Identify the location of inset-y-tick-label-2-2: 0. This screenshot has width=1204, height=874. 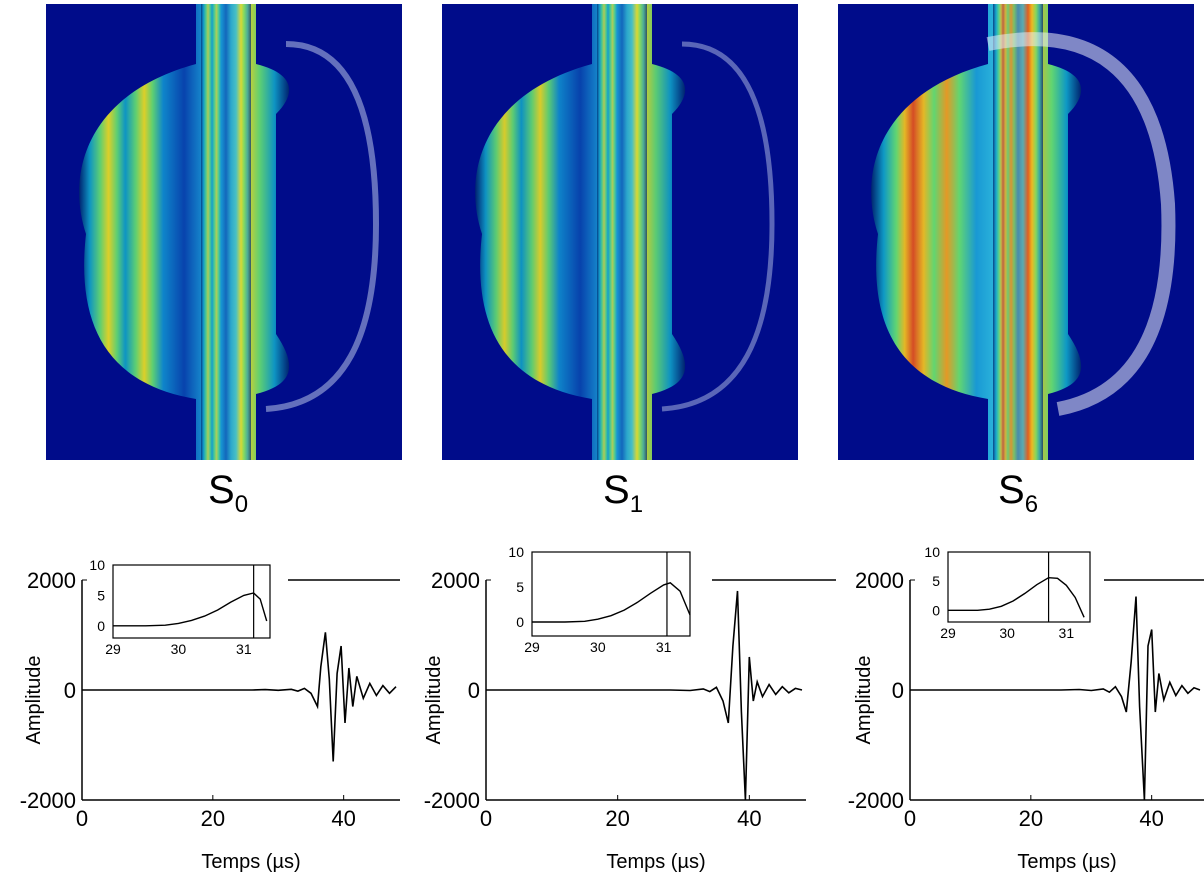
(936, 610).